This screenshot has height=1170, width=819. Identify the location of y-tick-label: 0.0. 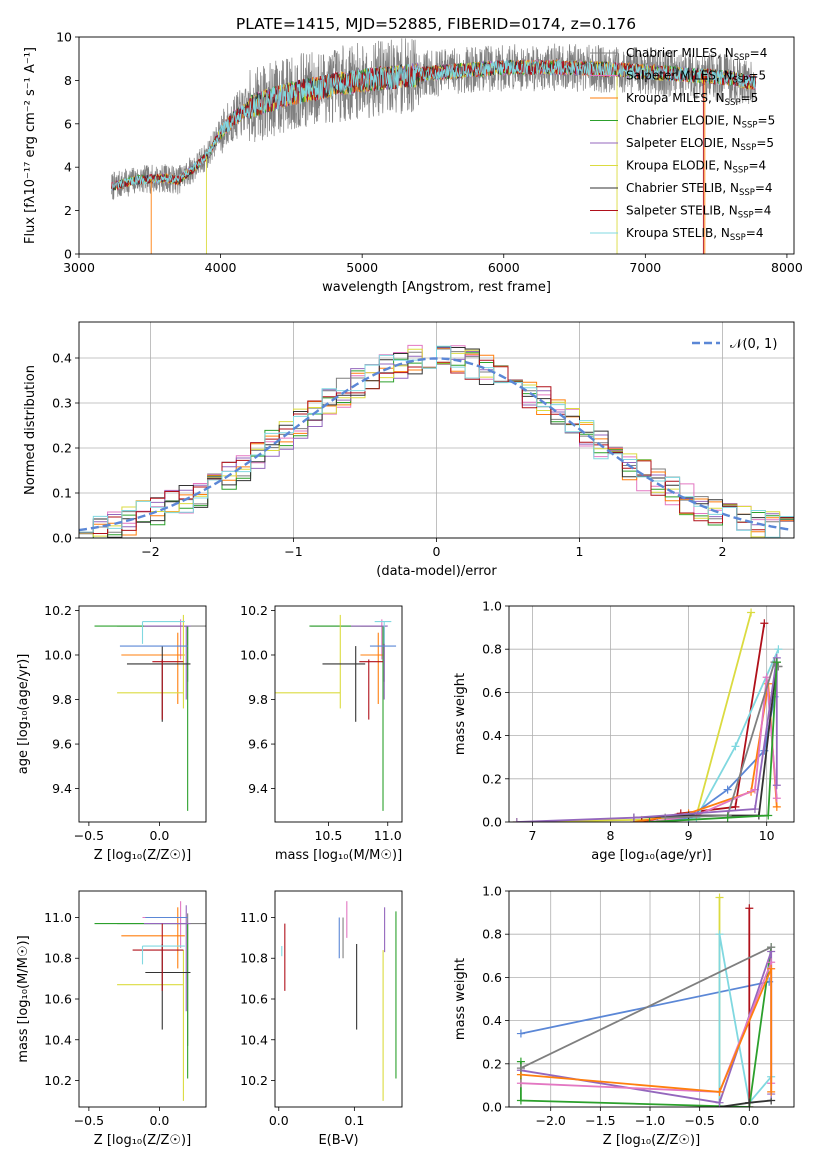
(62, 538).